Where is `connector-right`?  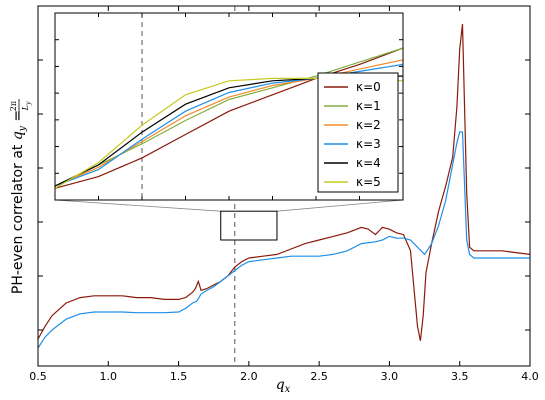
connector-right is located at coordinates (340, 205).